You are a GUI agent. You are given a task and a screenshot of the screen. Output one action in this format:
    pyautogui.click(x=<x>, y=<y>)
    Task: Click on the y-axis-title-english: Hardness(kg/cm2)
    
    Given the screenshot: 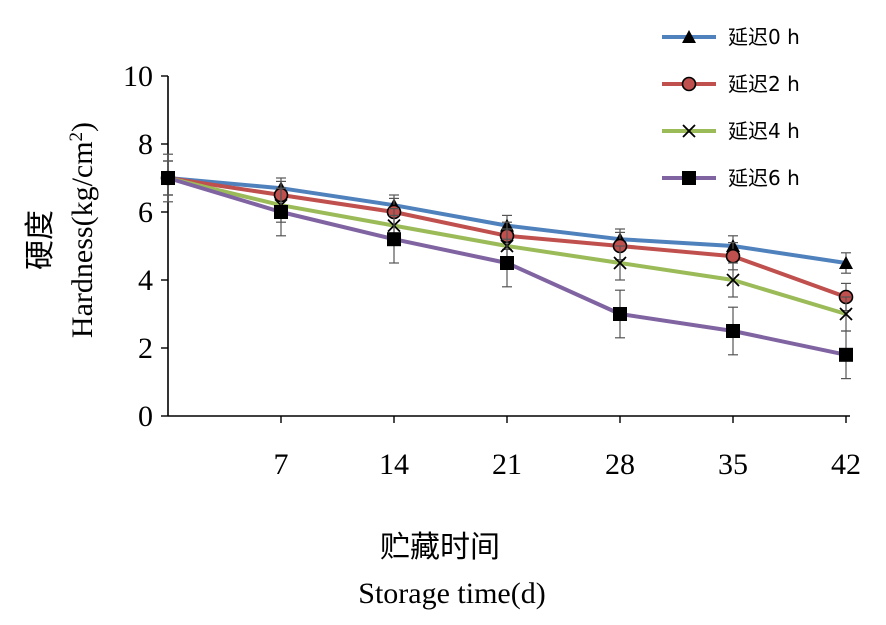 What is the action you would take?
    pyautogui.click(x=83, y=230)
    